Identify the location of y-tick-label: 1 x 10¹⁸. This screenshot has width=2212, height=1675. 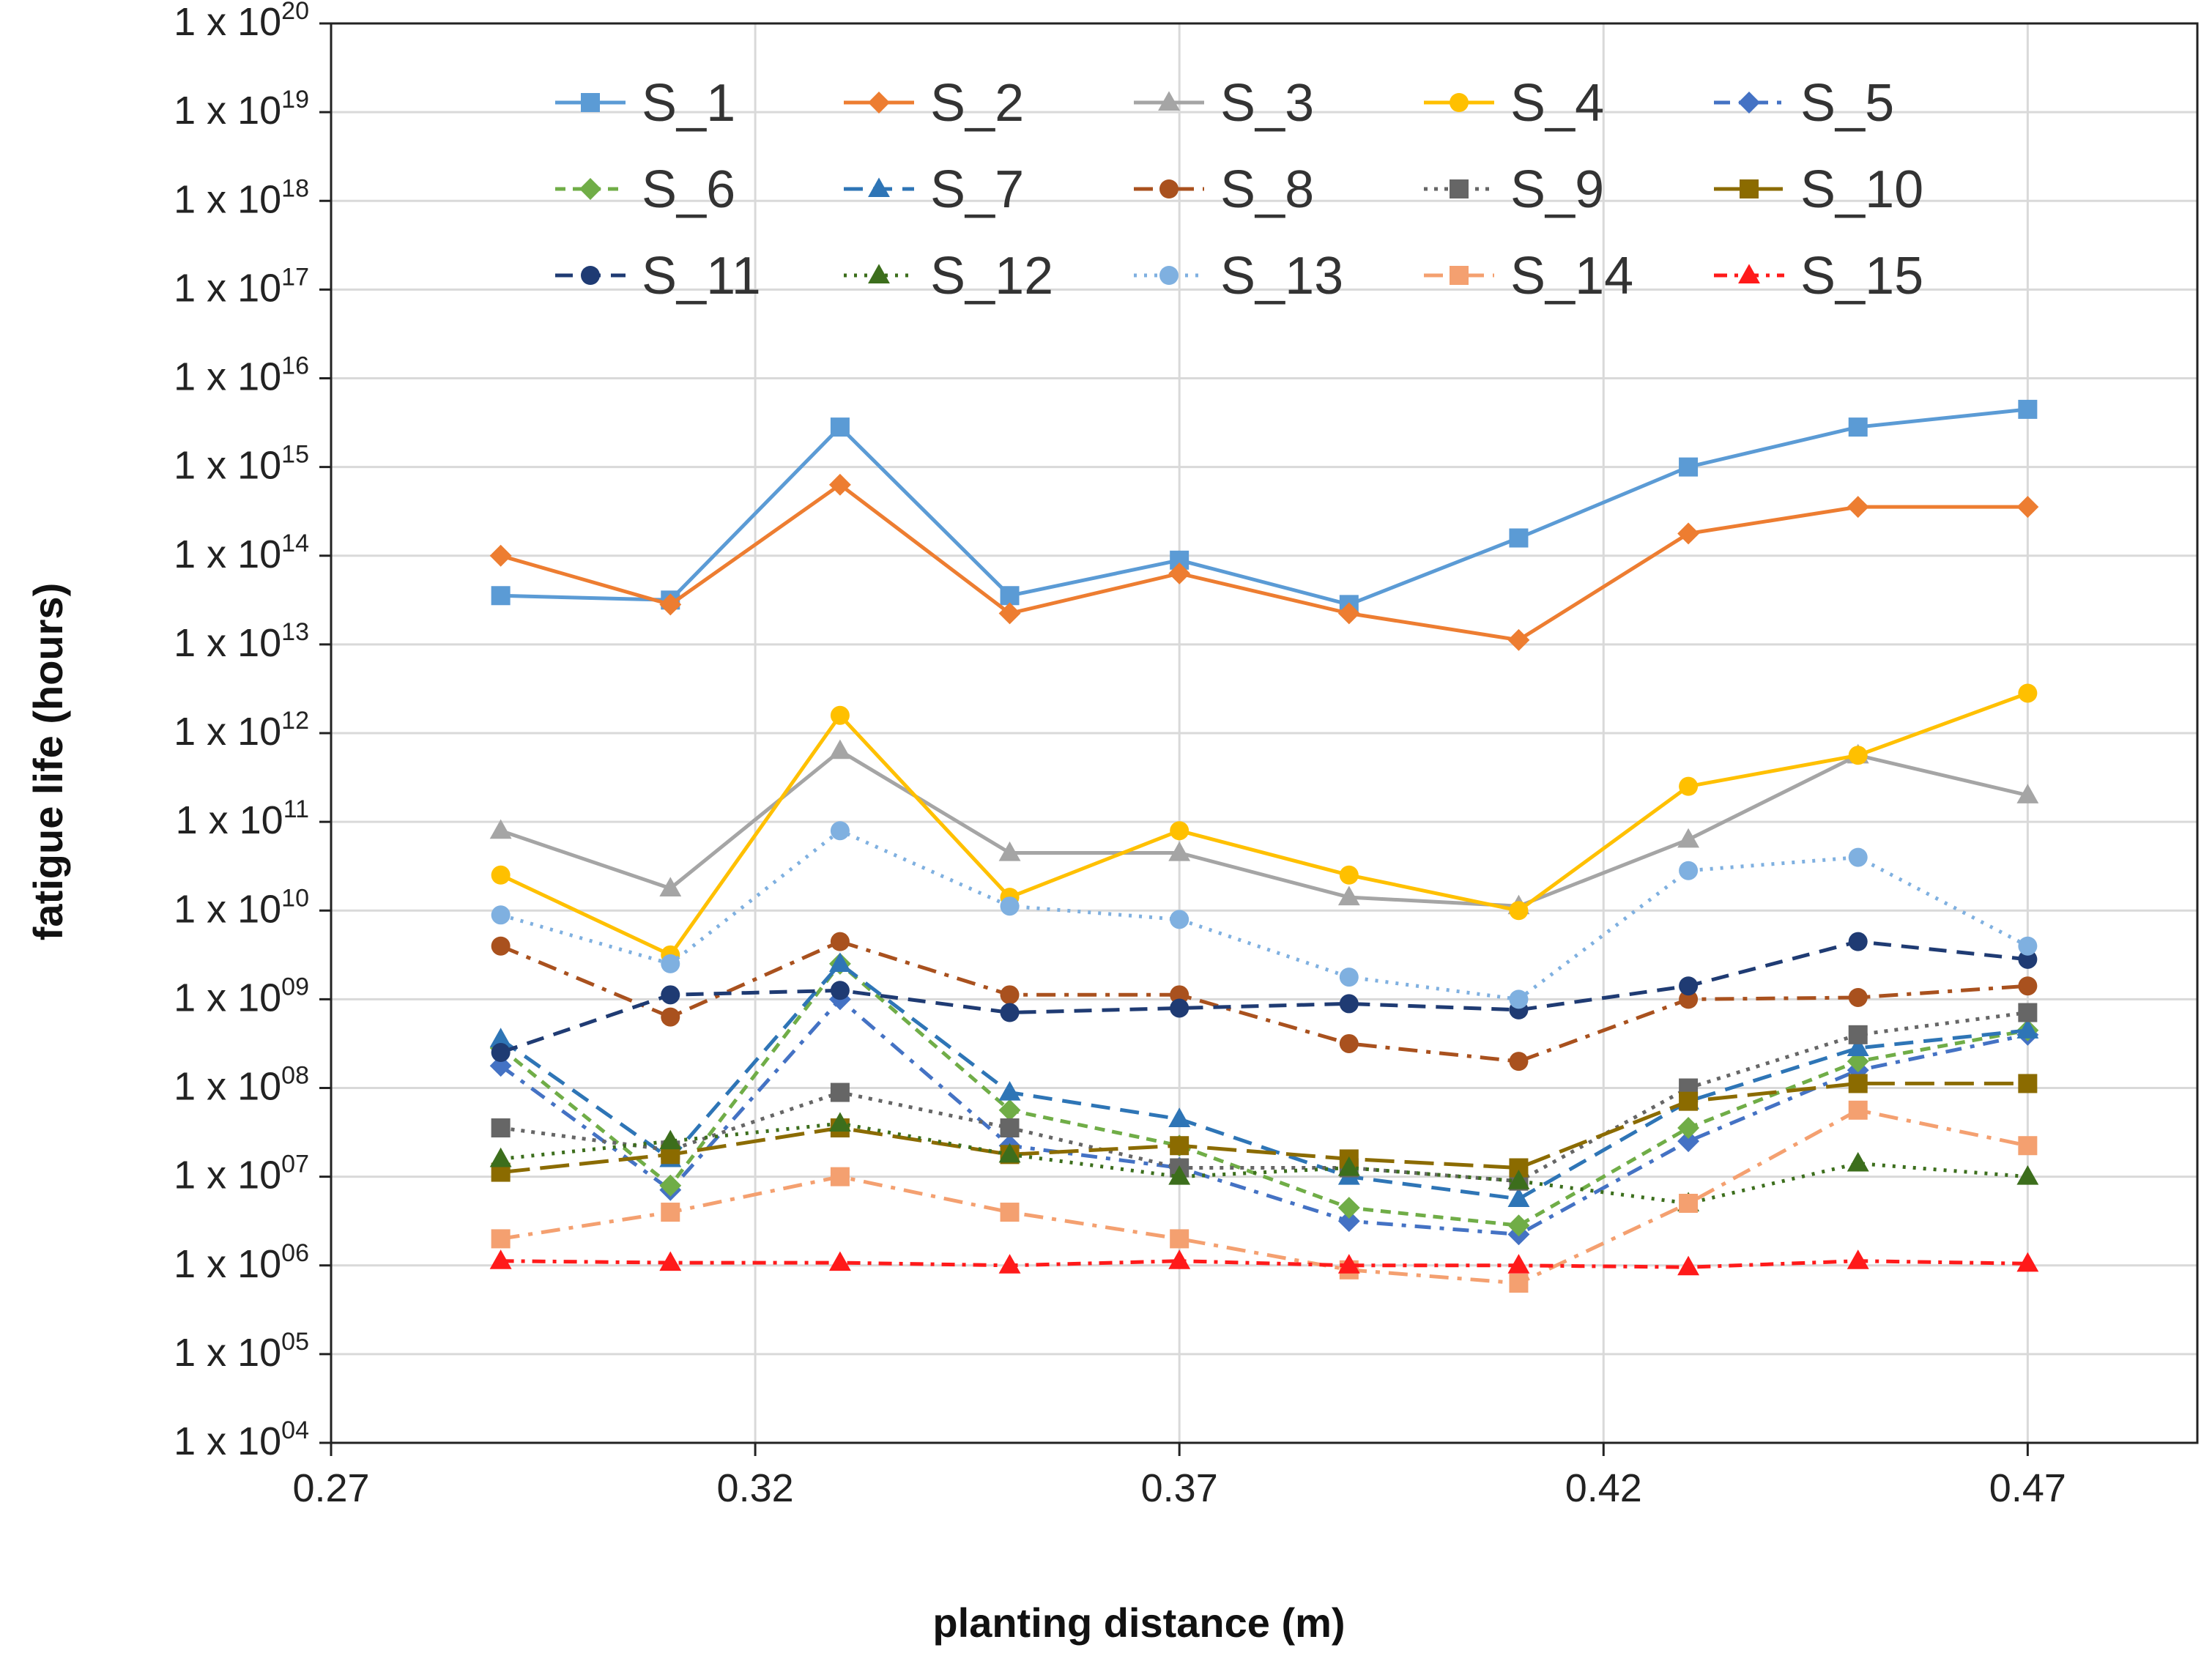
(241, 197).